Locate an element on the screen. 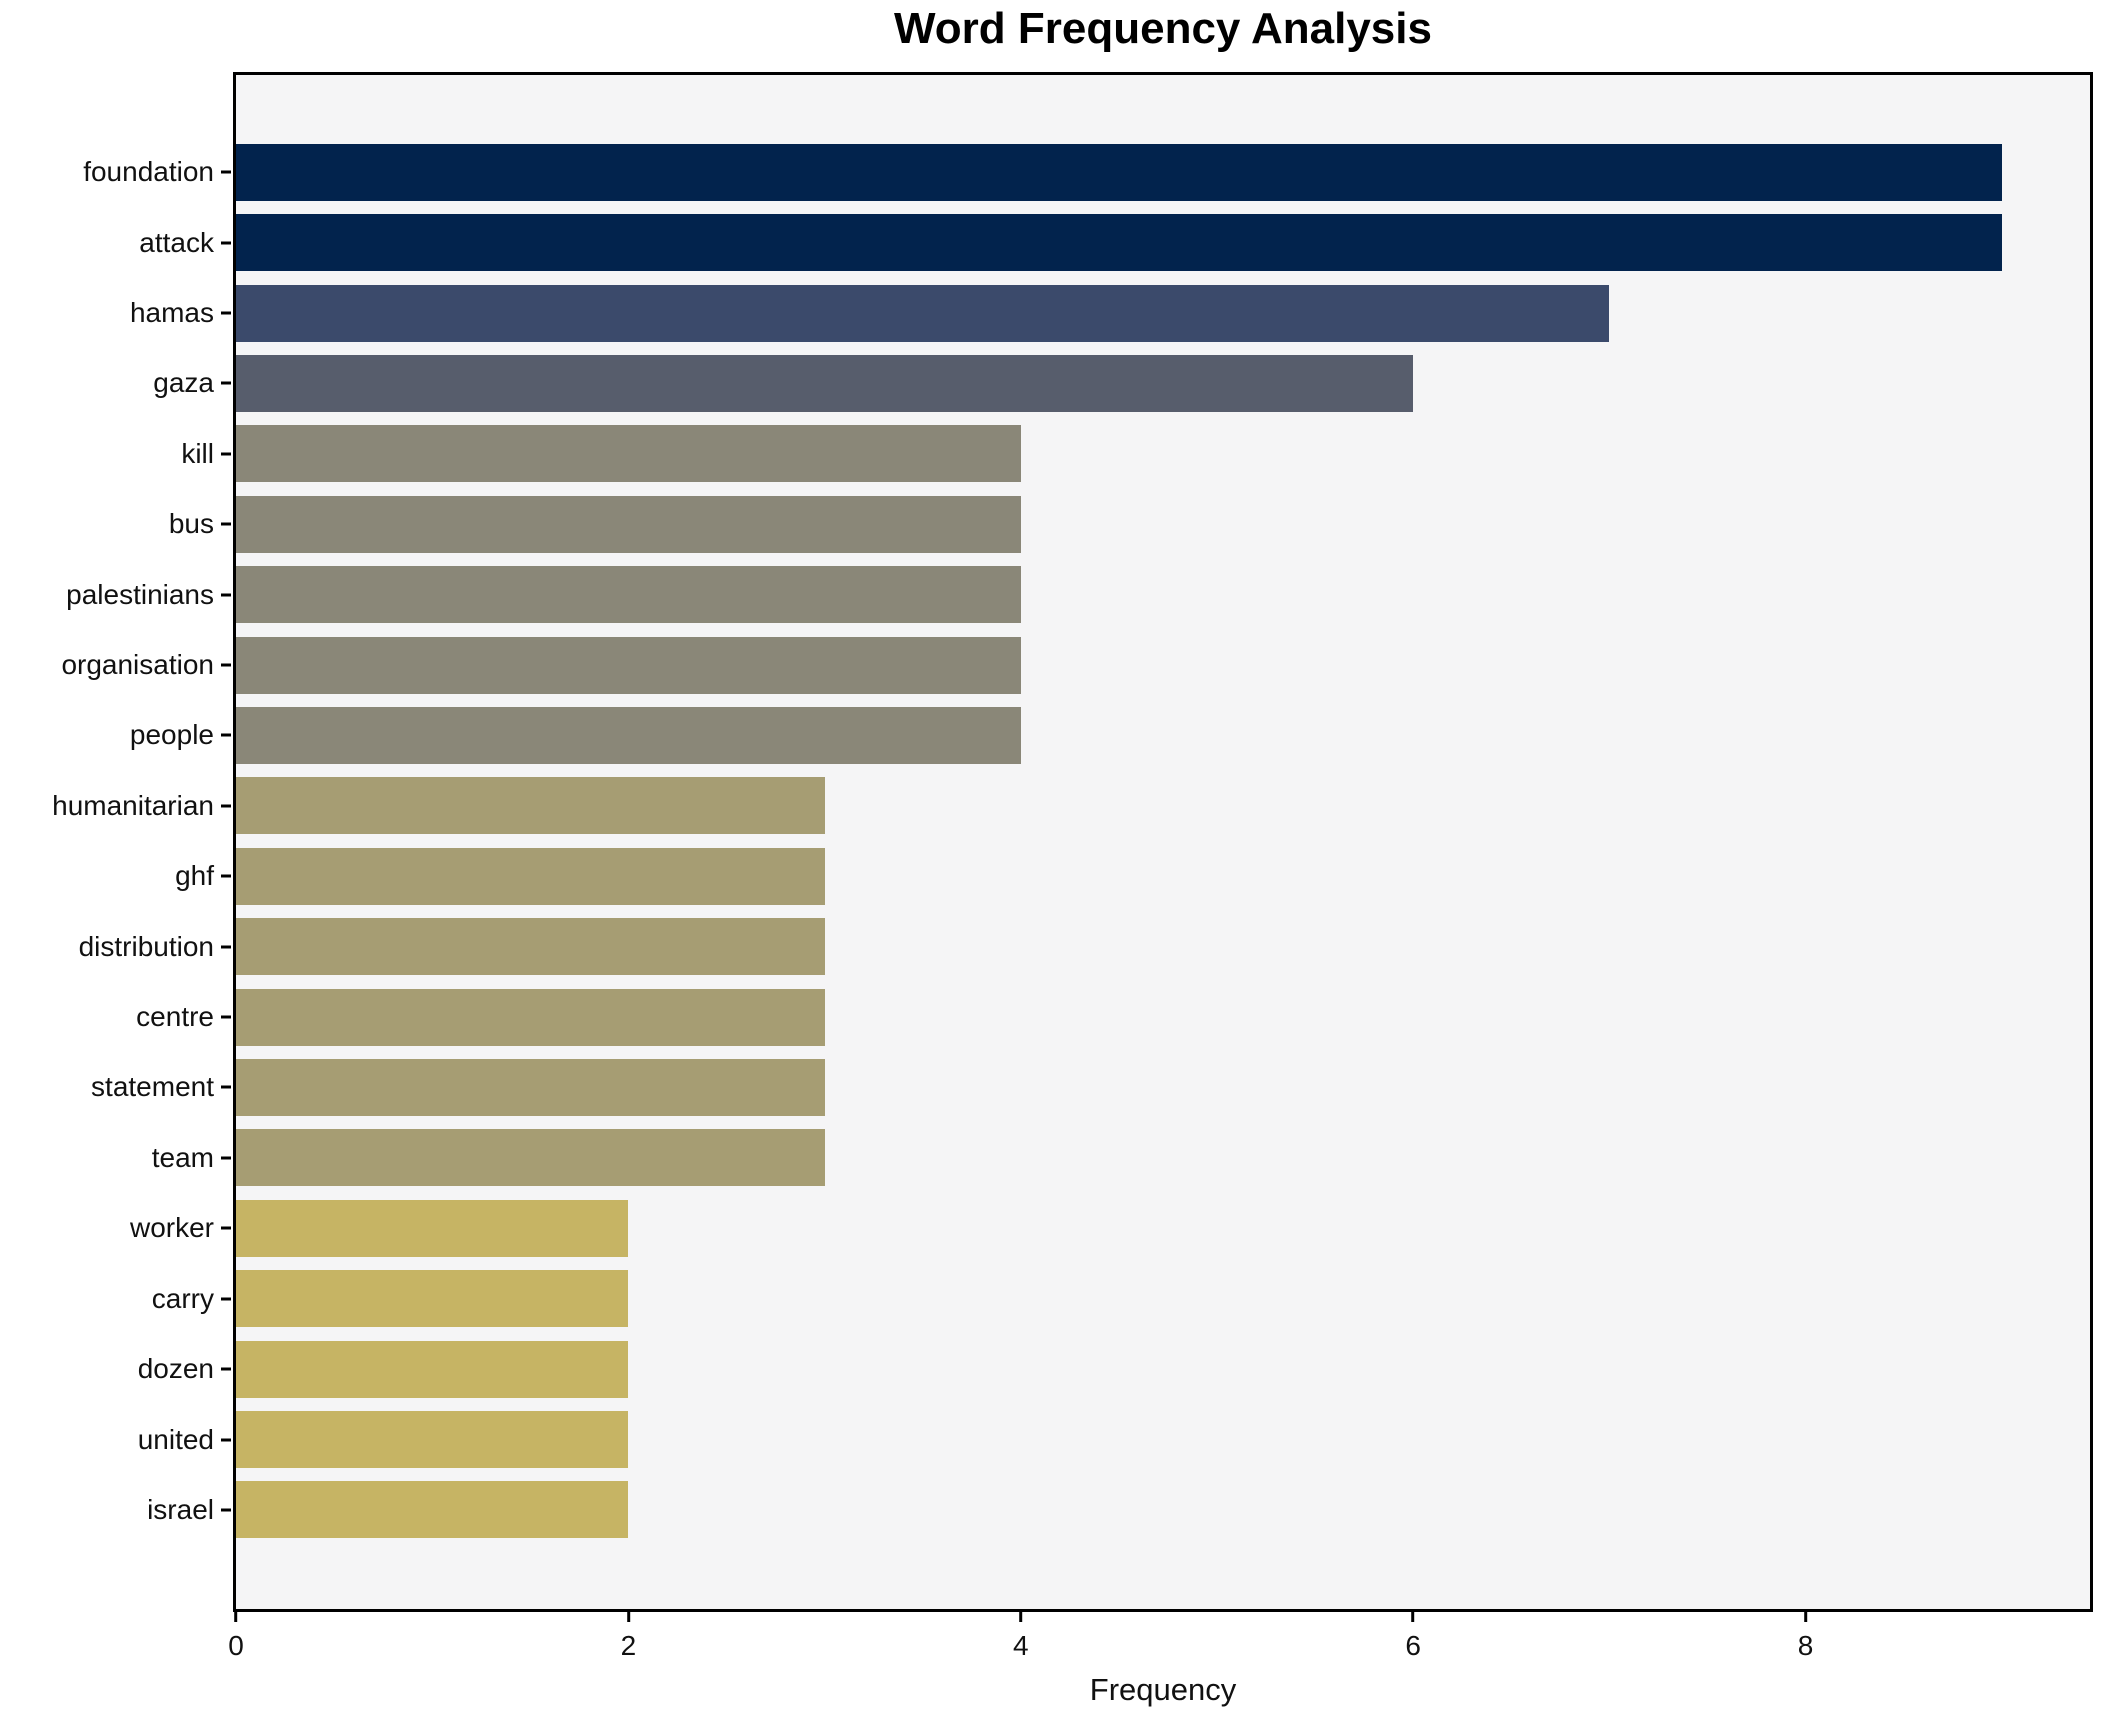 The width and height of the screenshot is (2112, 1722). x-tick-label: 6 is located at coordinates (1413, 1645).